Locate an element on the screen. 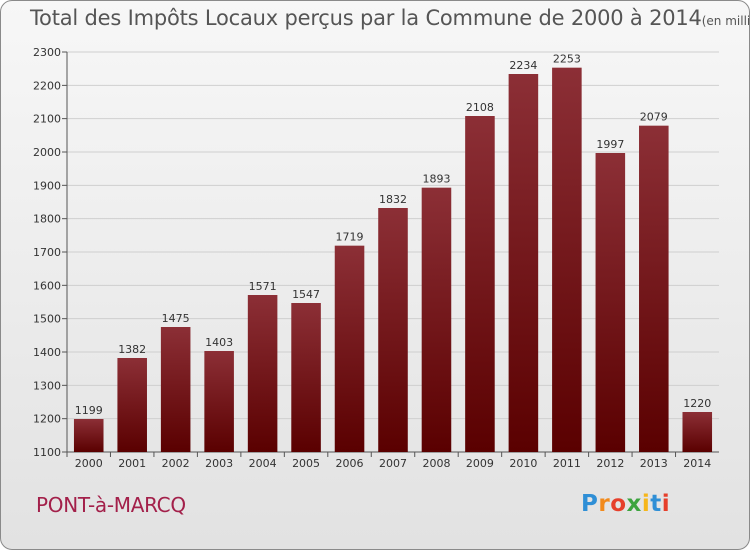 This screenshot has height=550, width=750. y-tick-label: 1300 is located at coordinates (47, 385).